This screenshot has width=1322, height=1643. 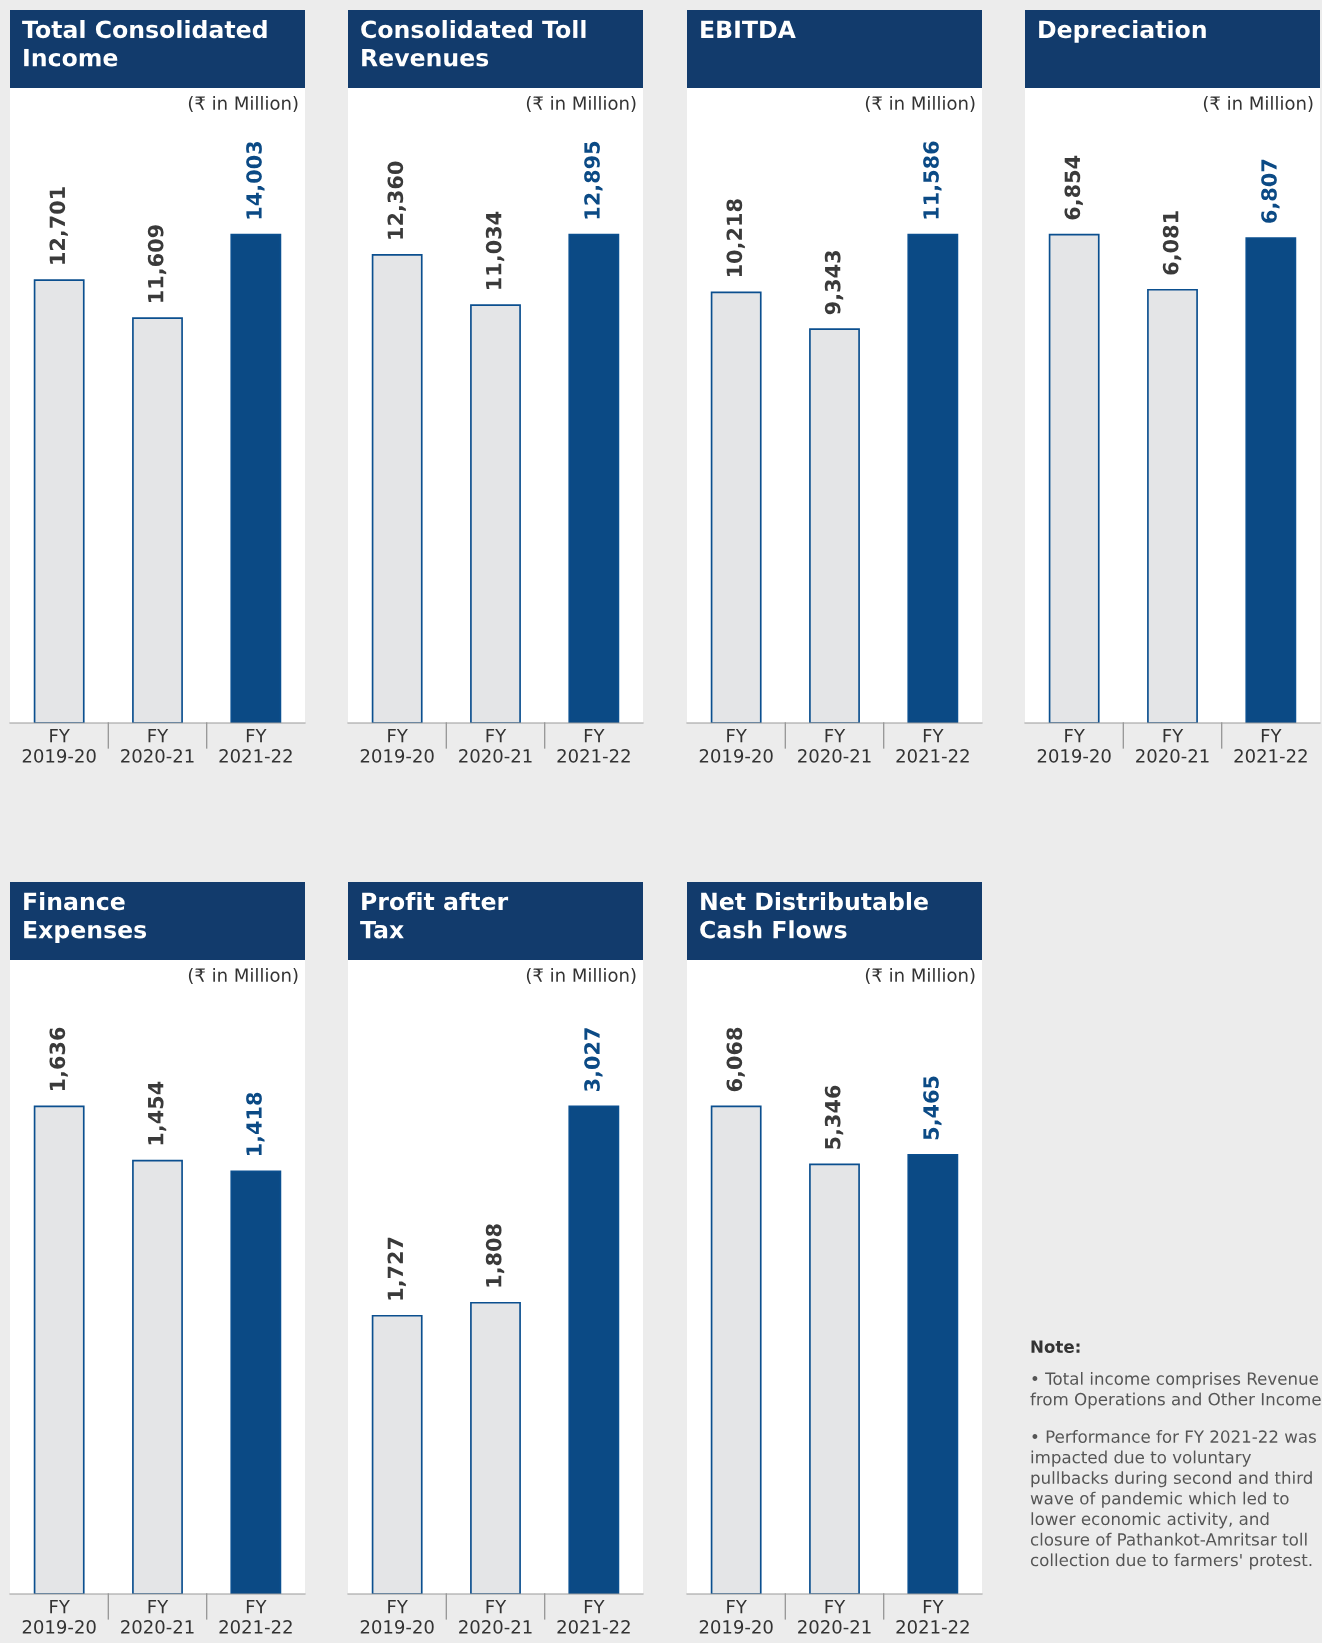 I want to click on data-label: 14,003, so click(x=255, y=180).